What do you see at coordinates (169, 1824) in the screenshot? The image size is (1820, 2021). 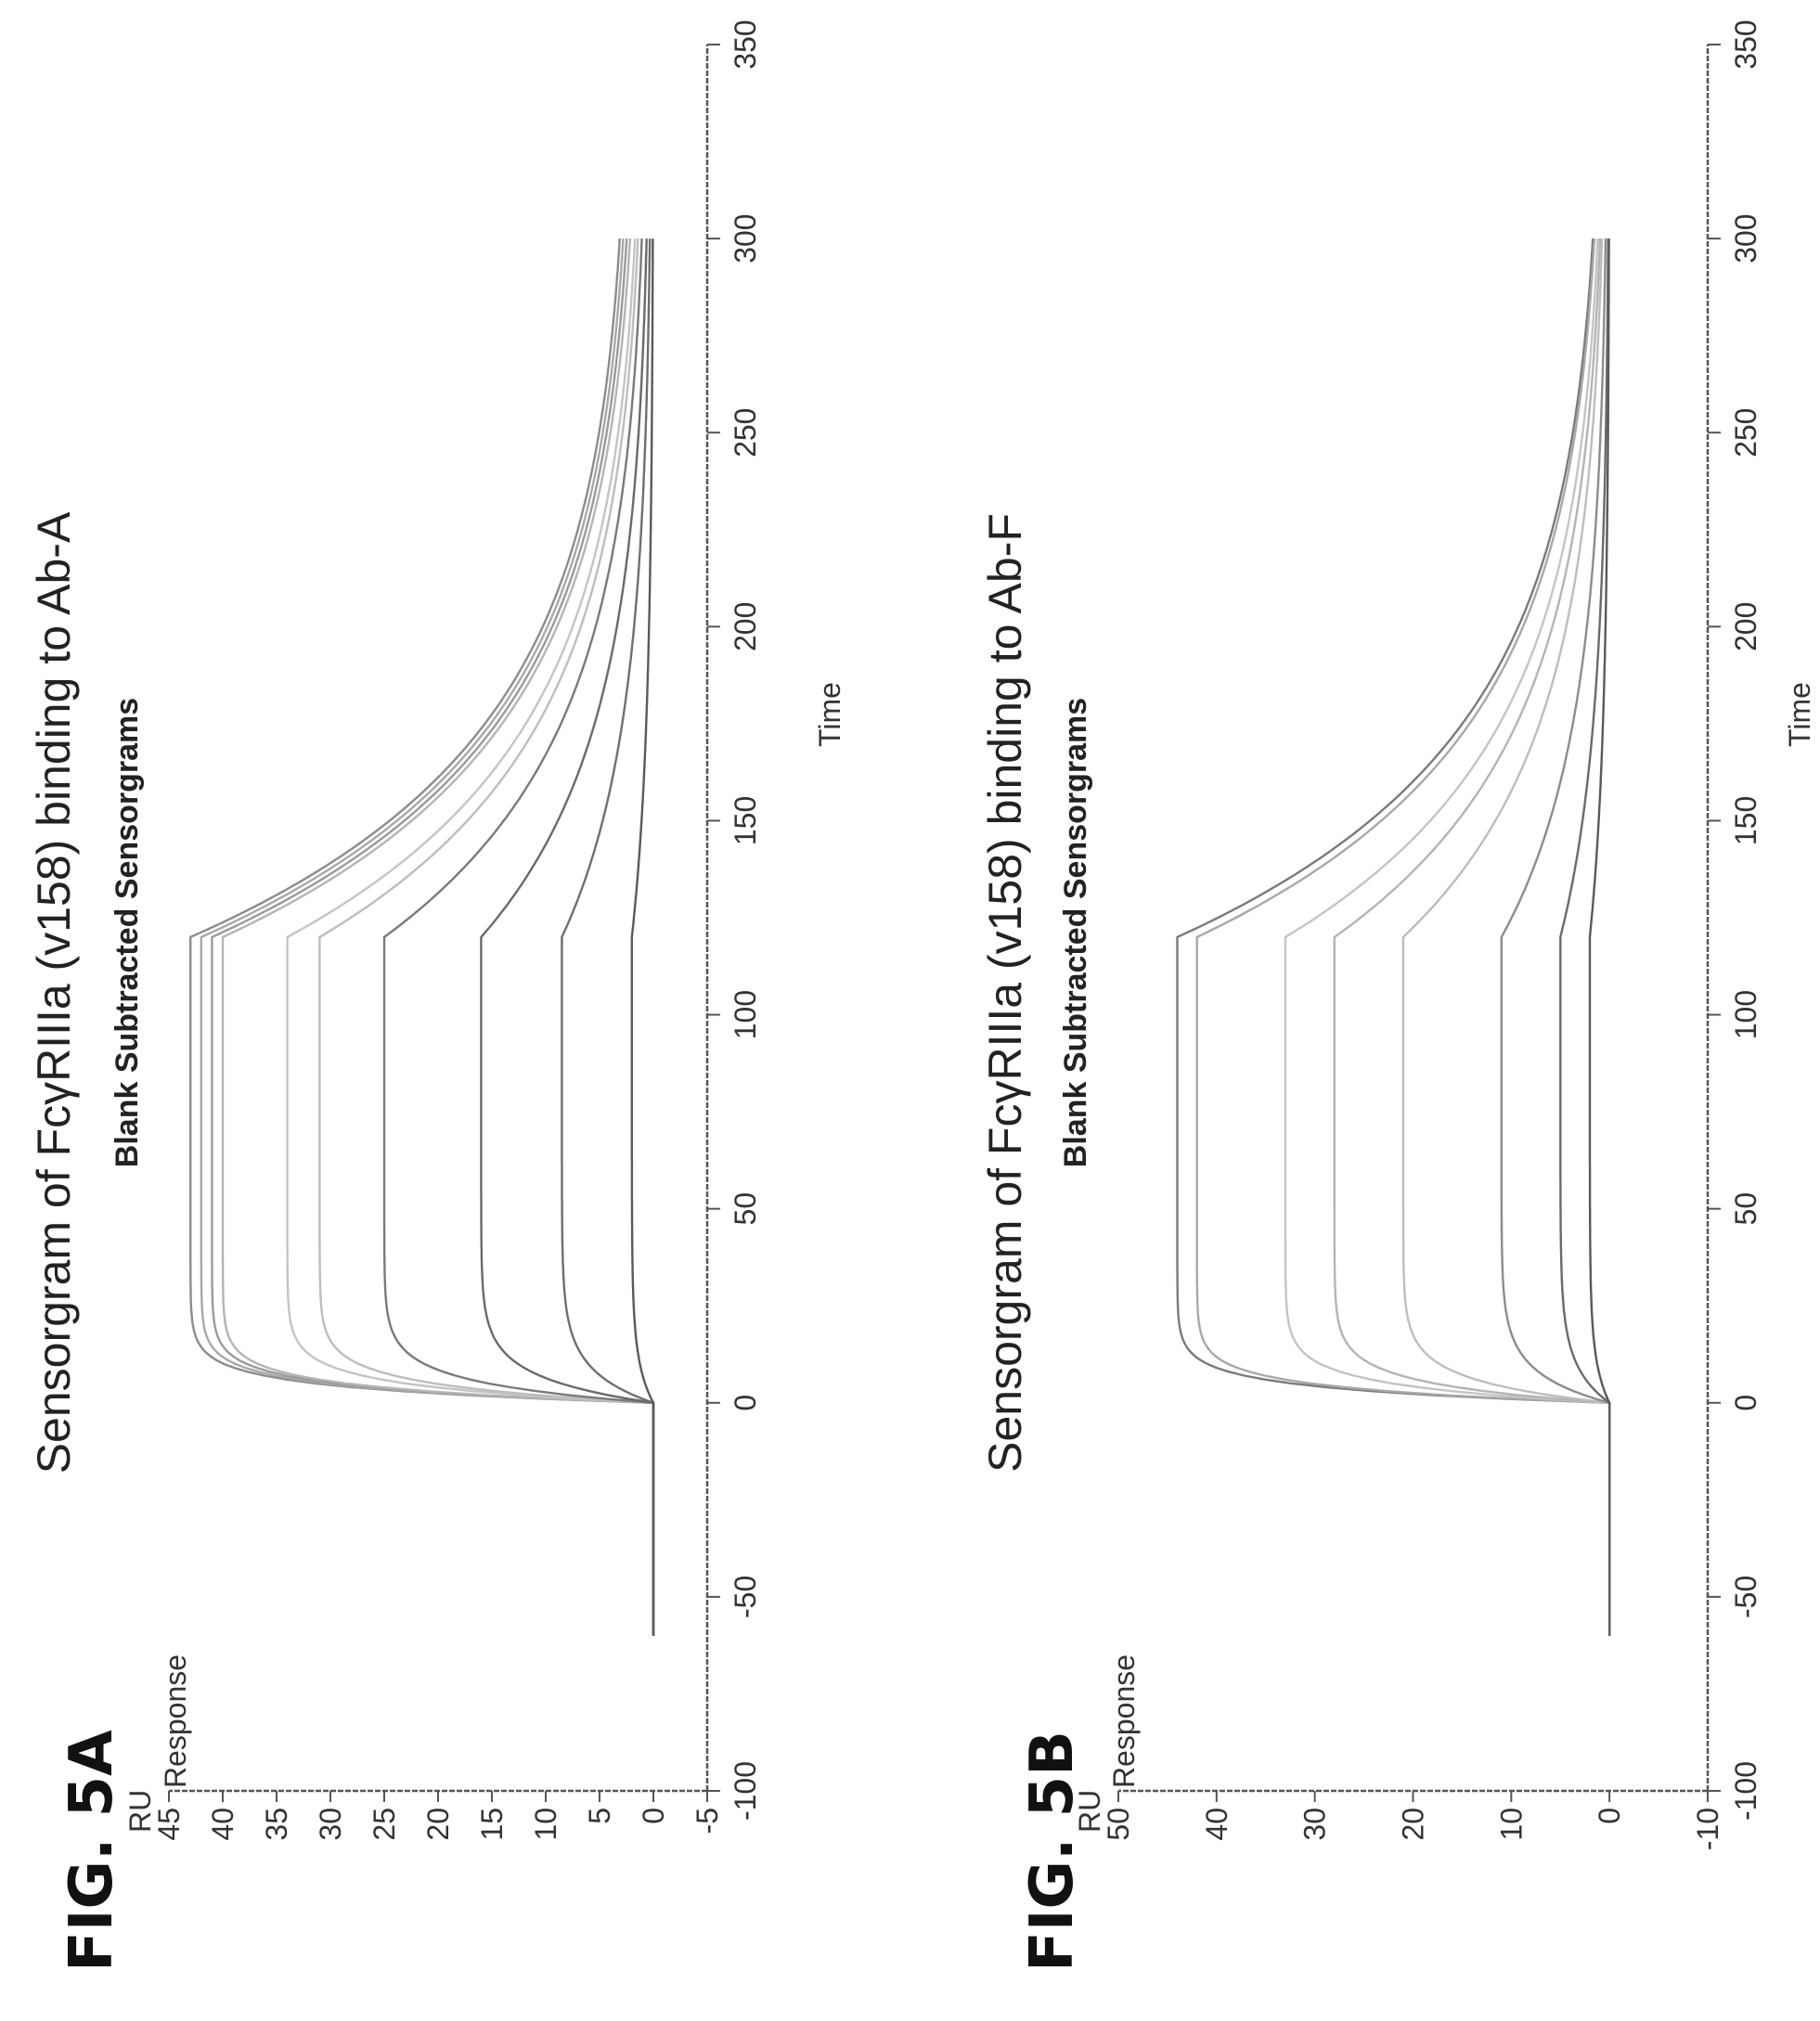 I see `y-tick-label: 45` at bounding box center [169, 1824].